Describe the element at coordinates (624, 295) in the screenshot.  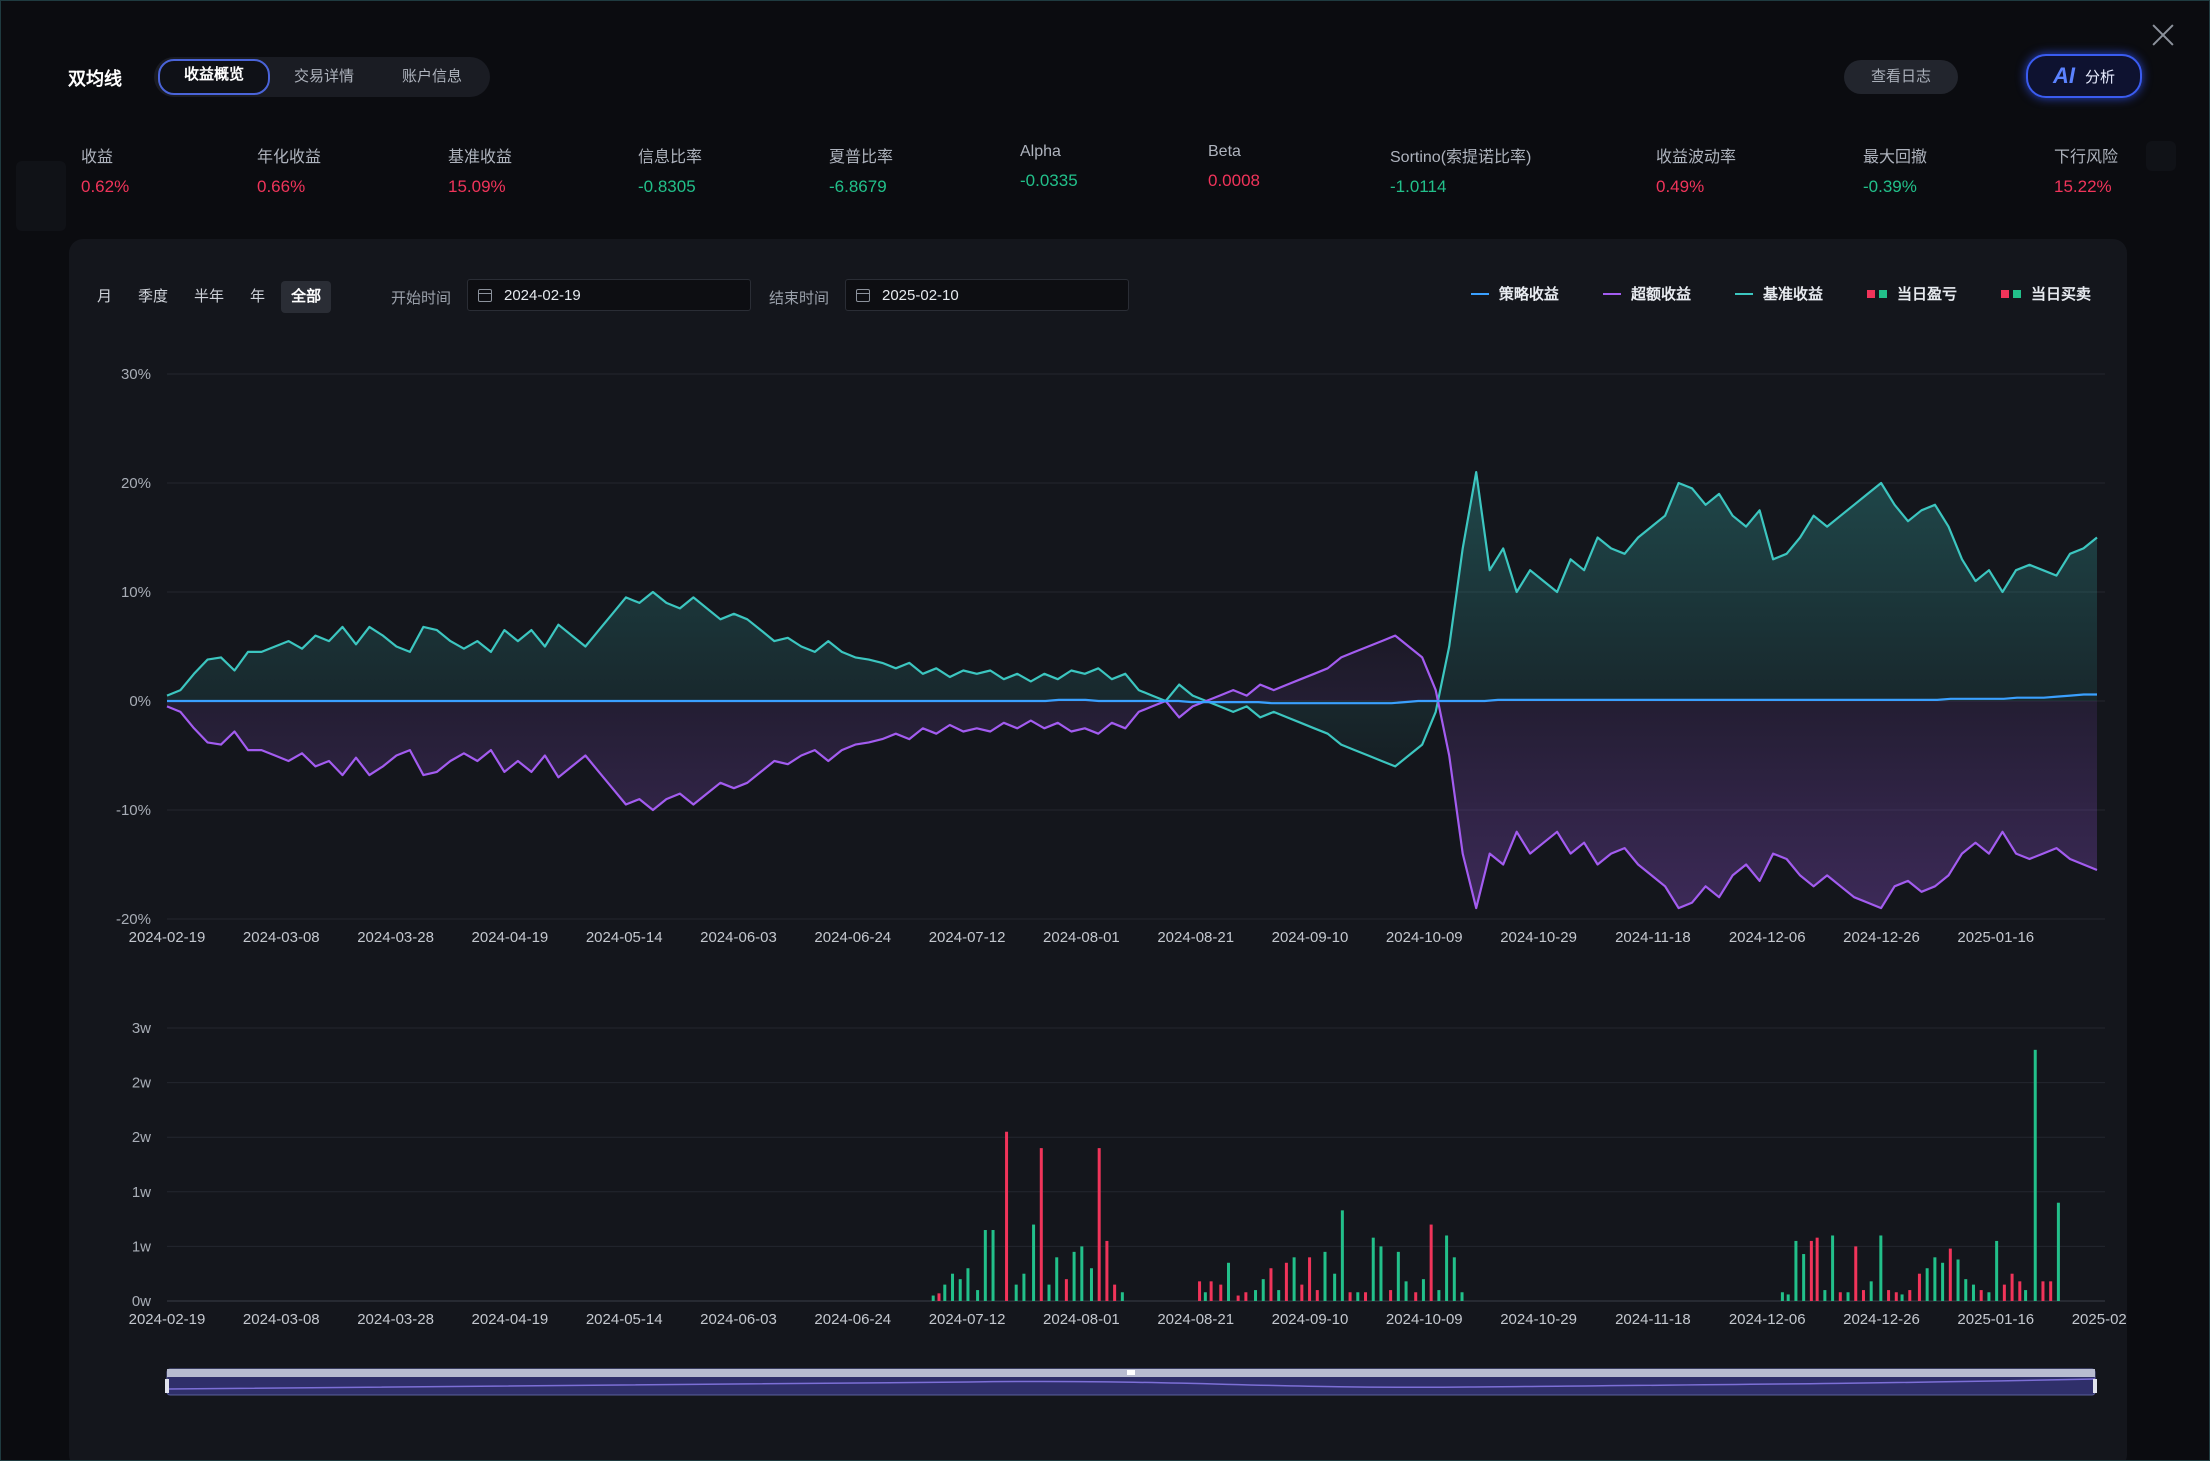
I see `start-date-input` at that location.